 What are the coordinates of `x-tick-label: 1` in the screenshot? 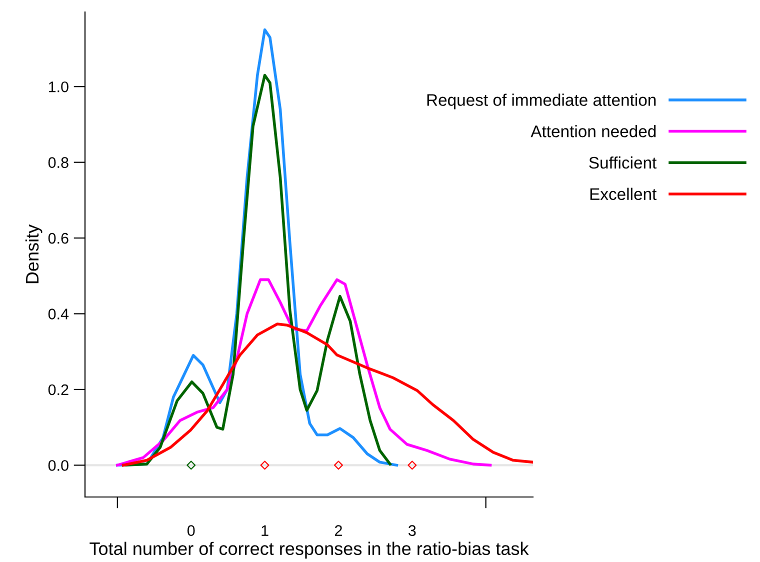 It's located at (265, 530).